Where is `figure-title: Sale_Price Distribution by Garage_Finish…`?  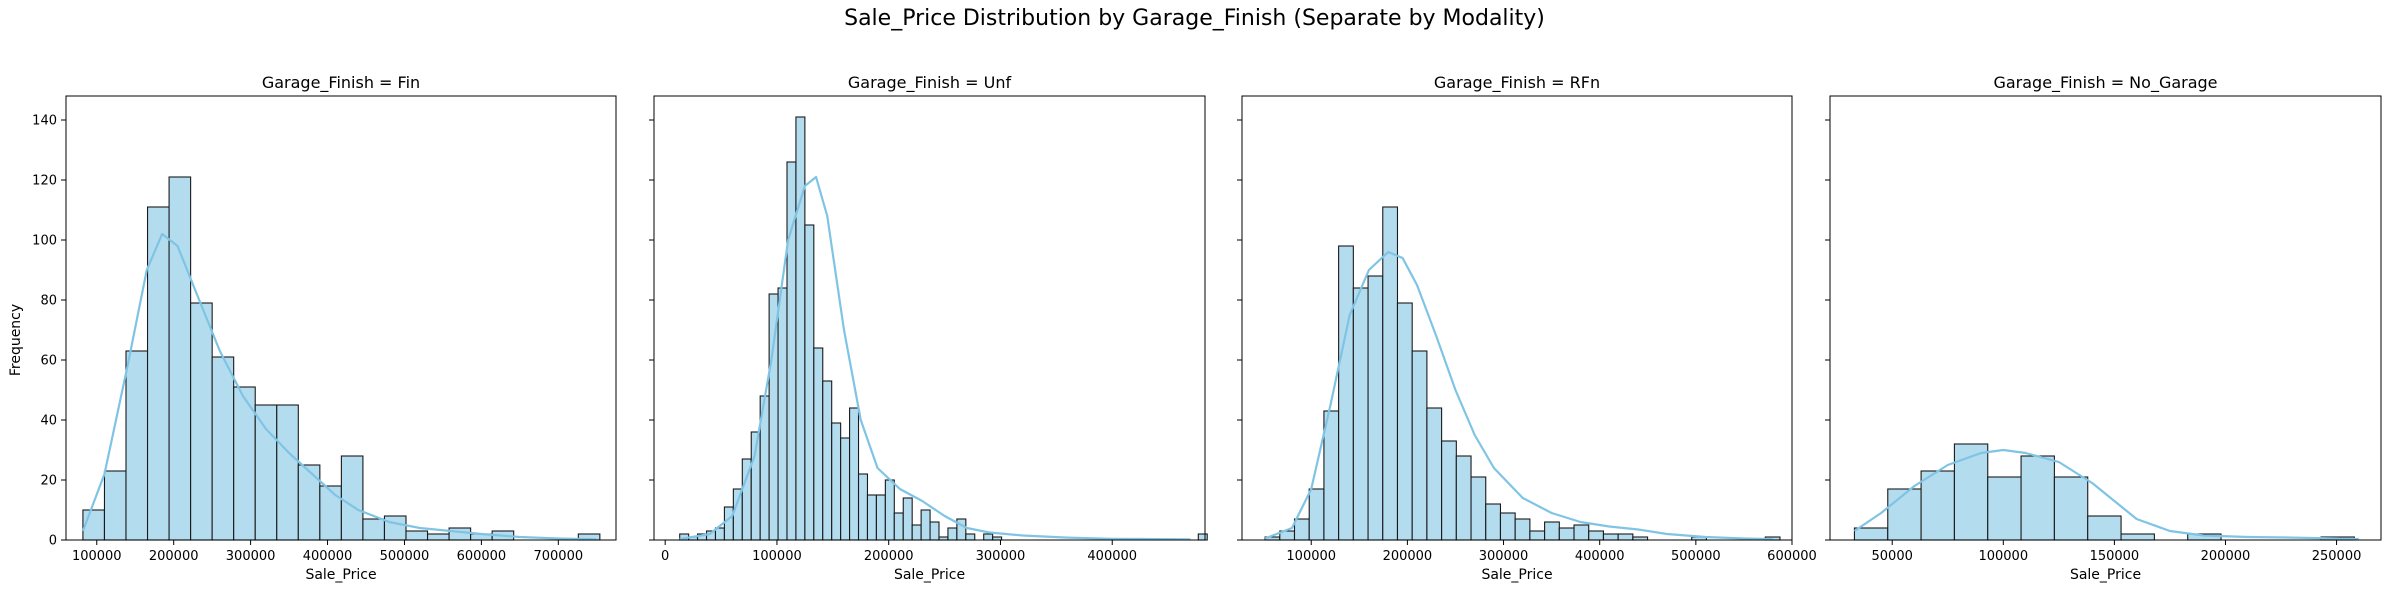
figure-title: Sale_Price Distribution by Garage_Finish… is located at coordinates (1194, 18).